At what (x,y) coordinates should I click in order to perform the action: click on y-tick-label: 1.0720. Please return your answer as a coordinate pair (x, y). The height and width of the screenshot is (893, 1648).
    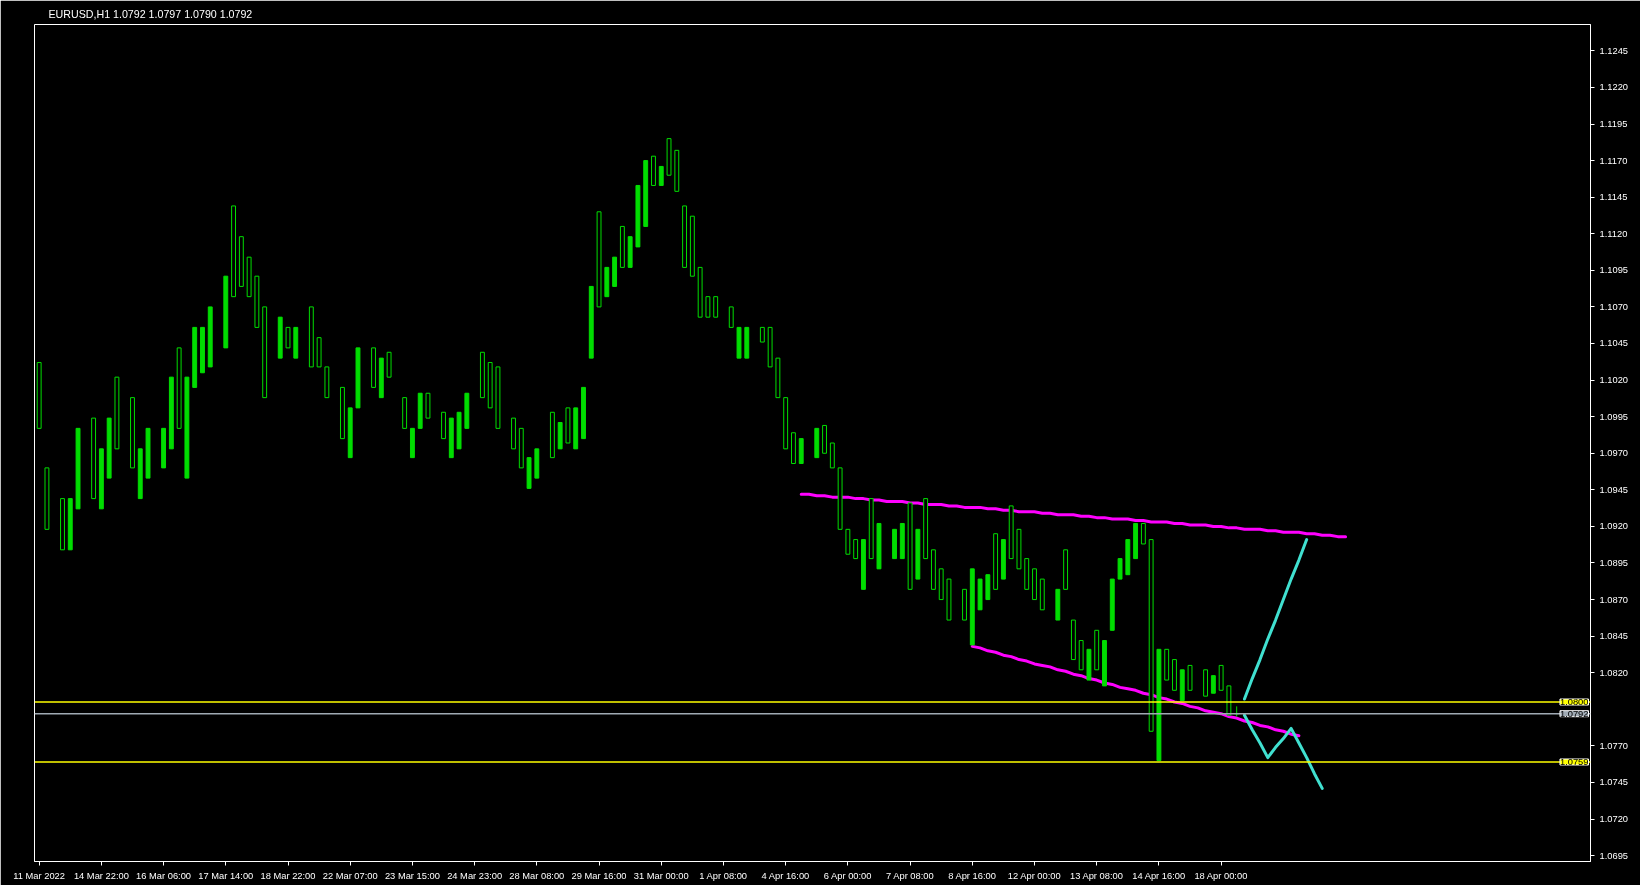
    Looking at the image, I should click on (1614, 819).